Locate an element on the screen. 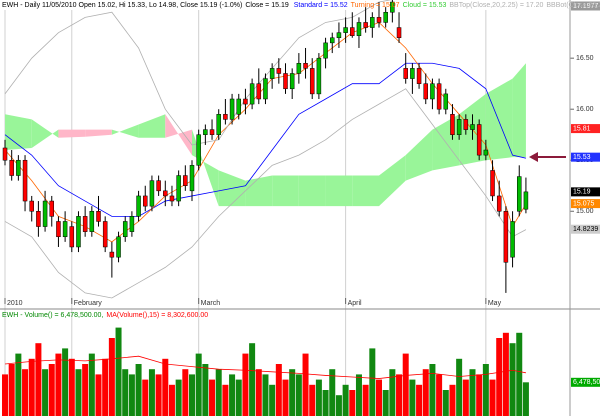 Image resolution: width=600 pixels, height=416 pixels. value-badge-label: 15.19 is located at coordinates (582, 192).